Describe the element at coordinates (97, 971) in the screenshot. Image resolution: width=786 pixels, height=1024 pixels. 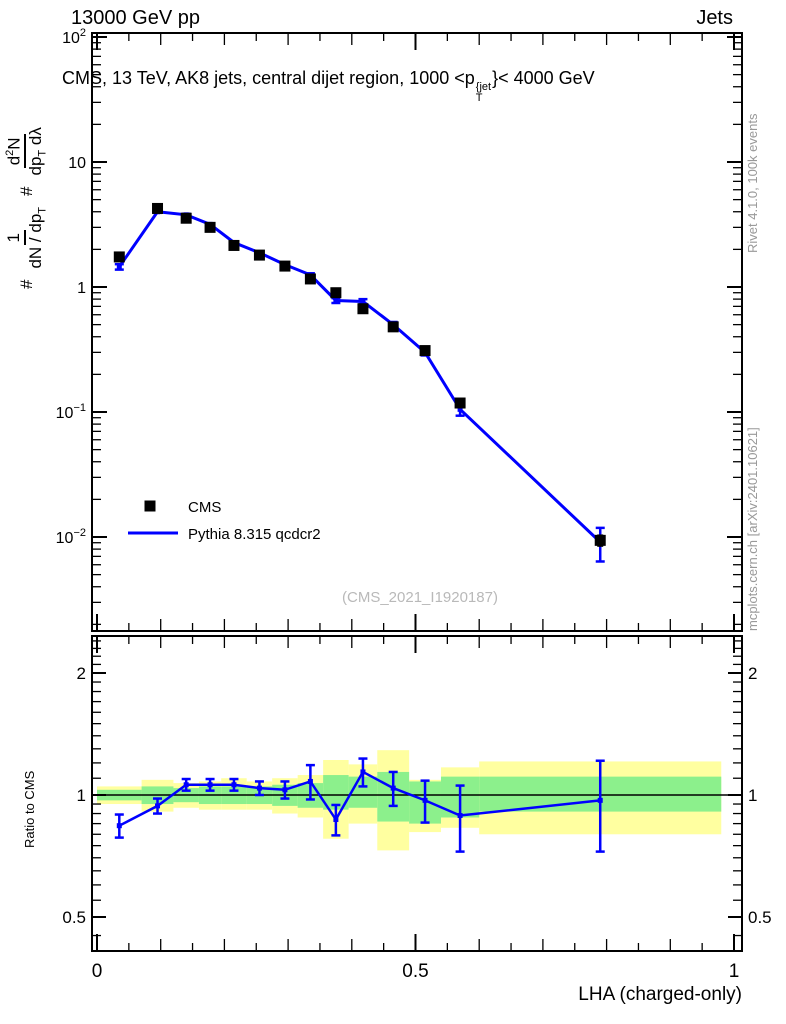
I see `svg-text: 0` at that location.